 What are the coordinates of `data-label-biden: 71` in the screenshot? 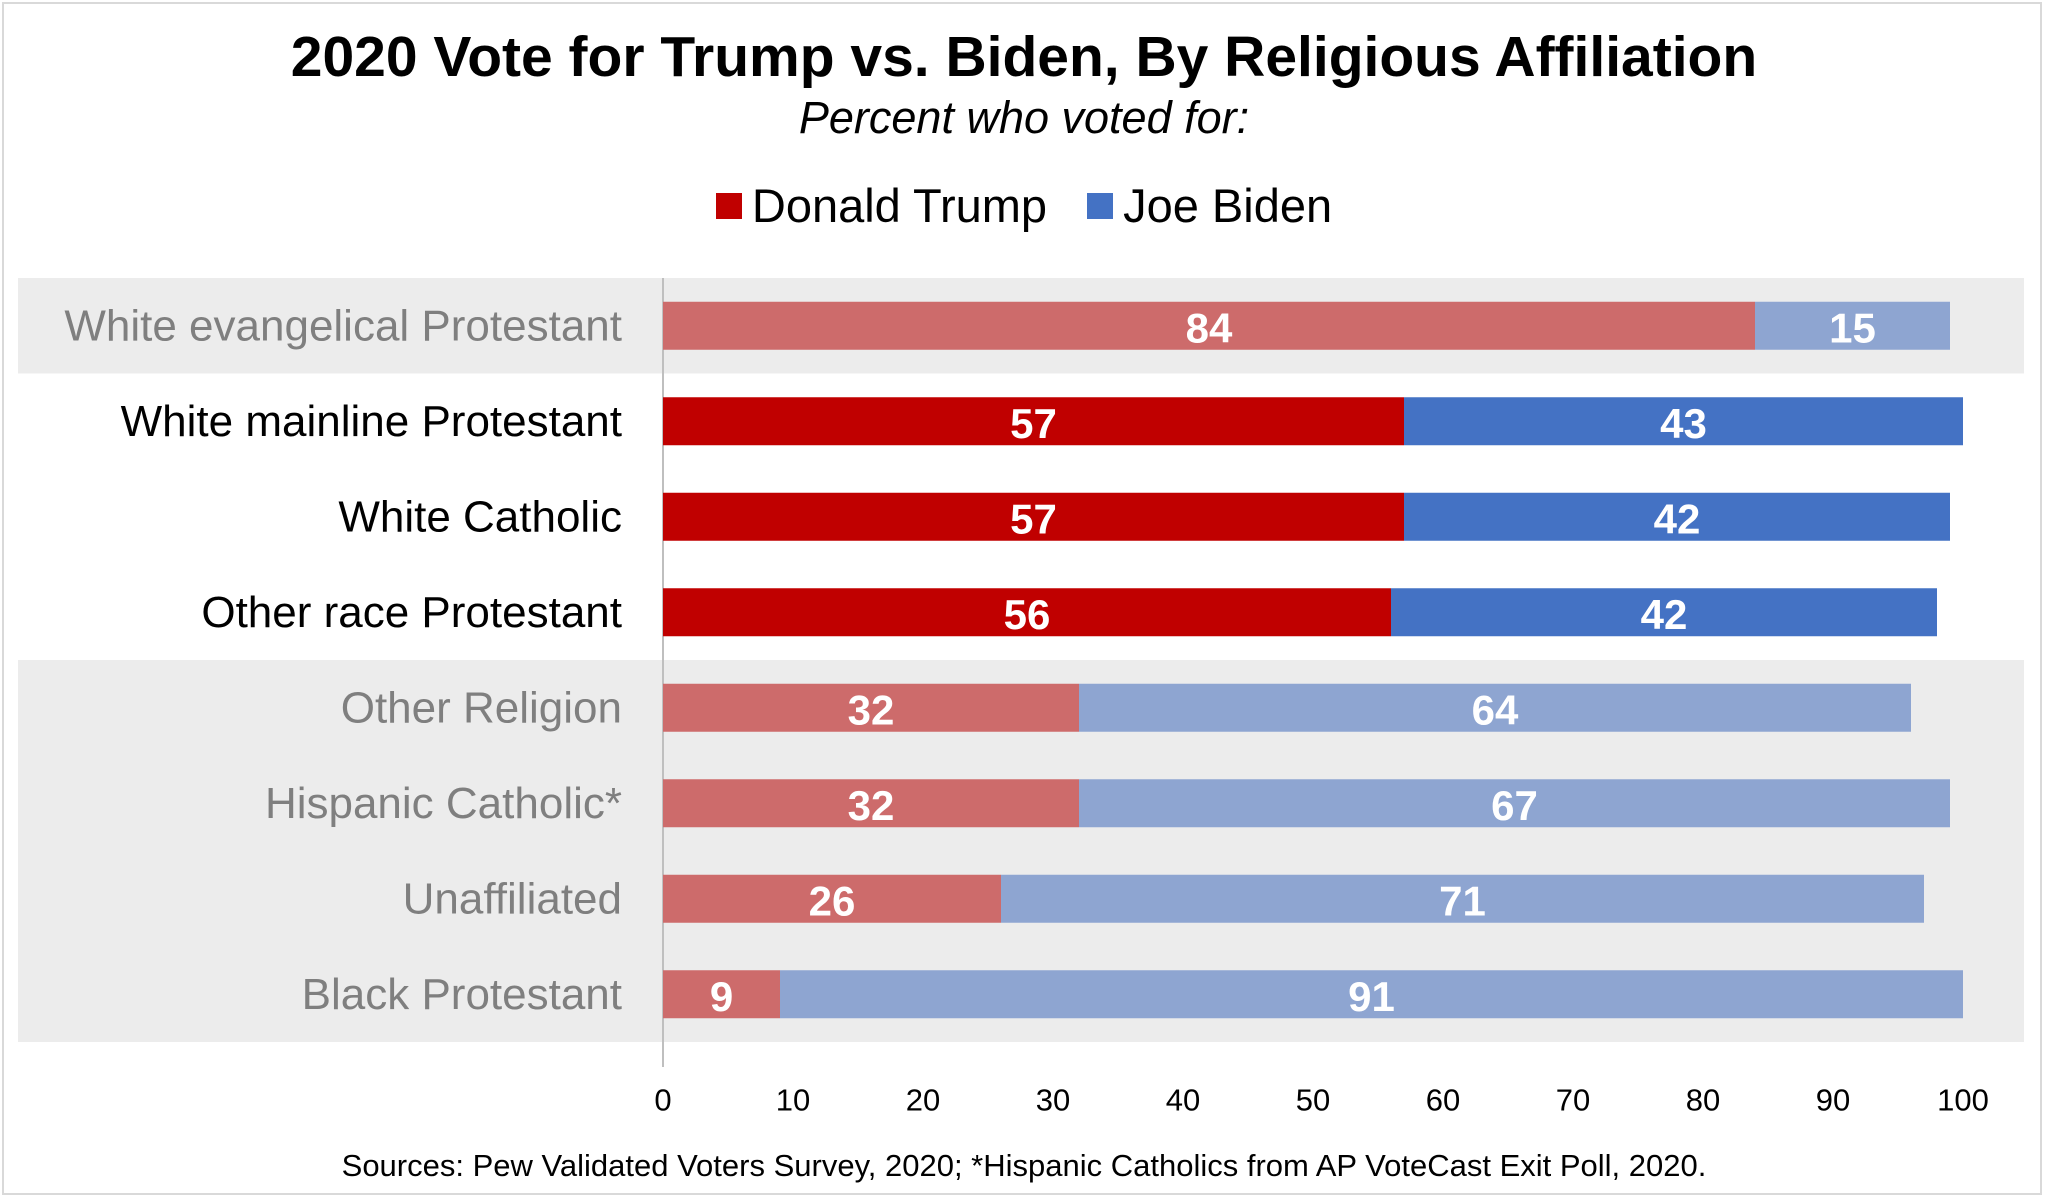 It's located at (1462, 900).